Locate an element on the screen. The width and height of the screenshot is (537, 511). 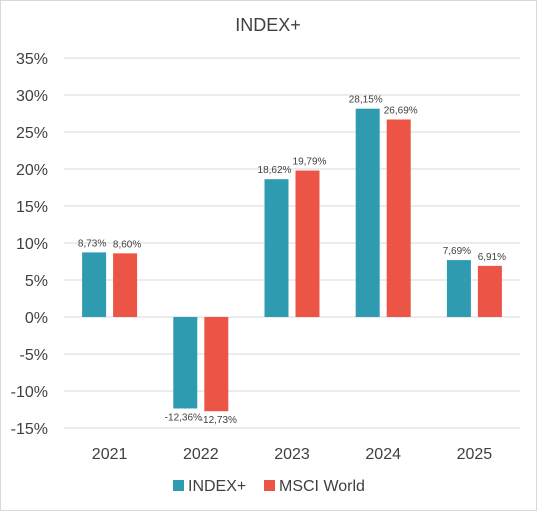
data-label: 8,60% is located at coordinates (127, 244).